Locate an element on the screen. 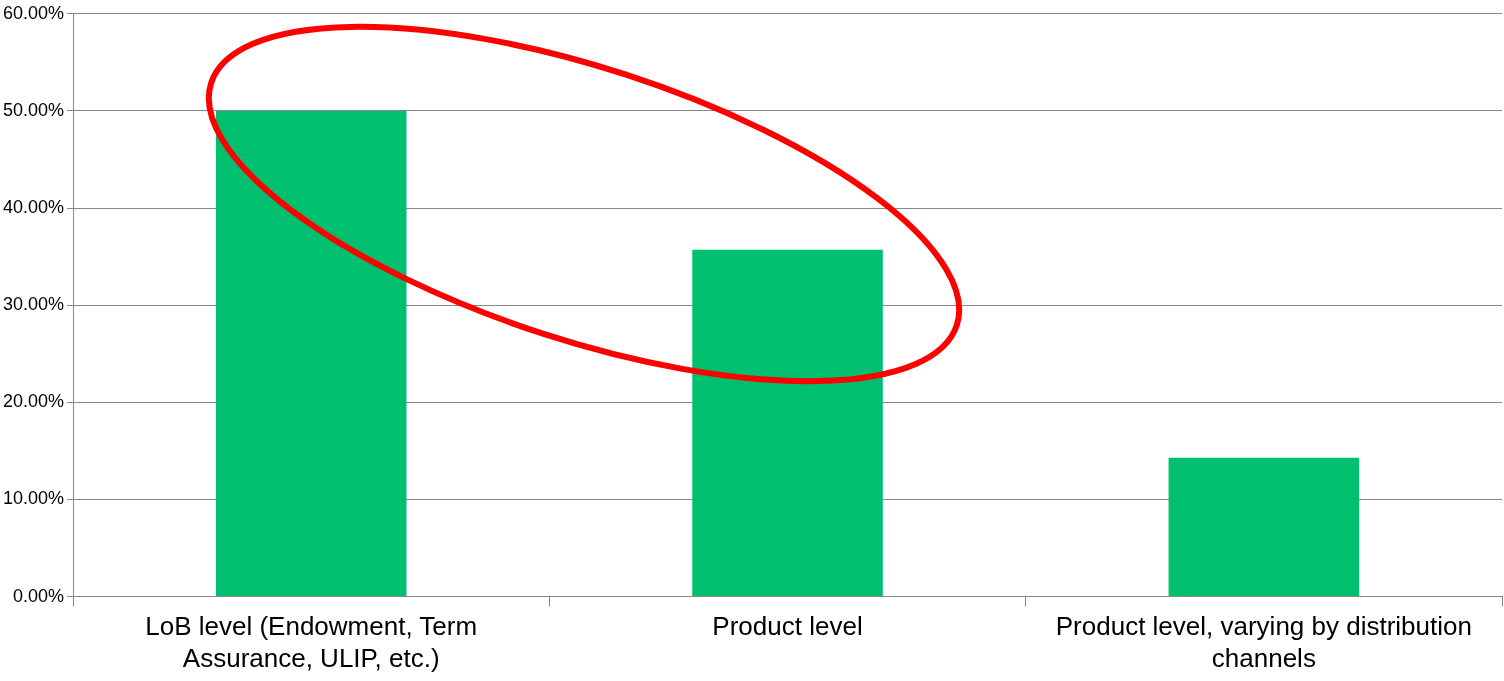  x-tick-label: Product level is located at coordinates (787, 626).